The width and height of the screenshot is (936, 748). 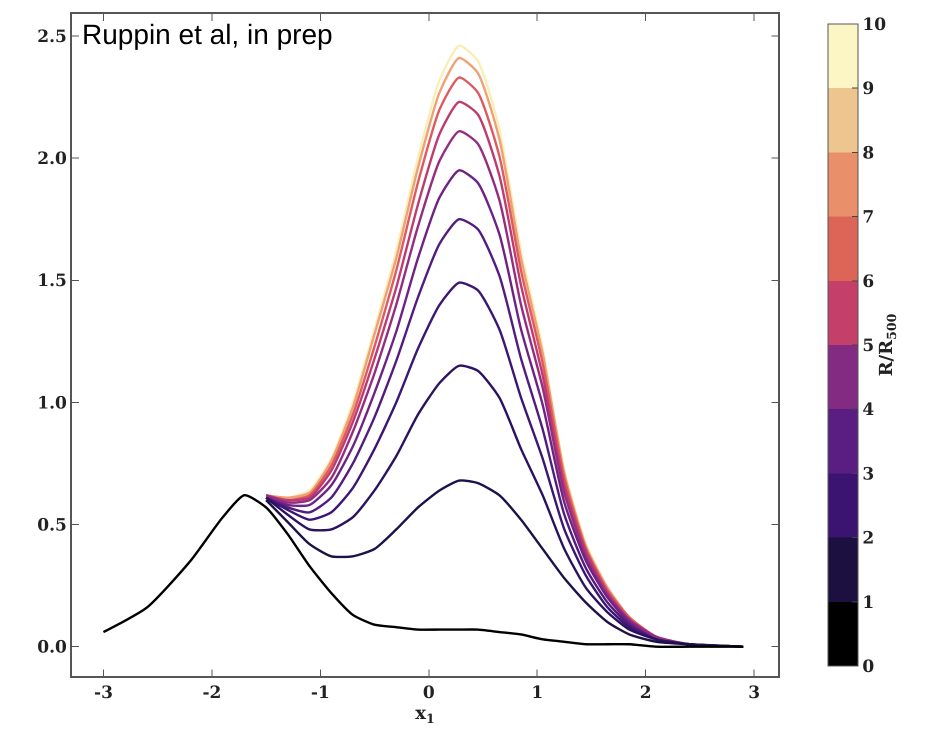 I want to click on color-bar-label: 9, so click(x=868, y=89).